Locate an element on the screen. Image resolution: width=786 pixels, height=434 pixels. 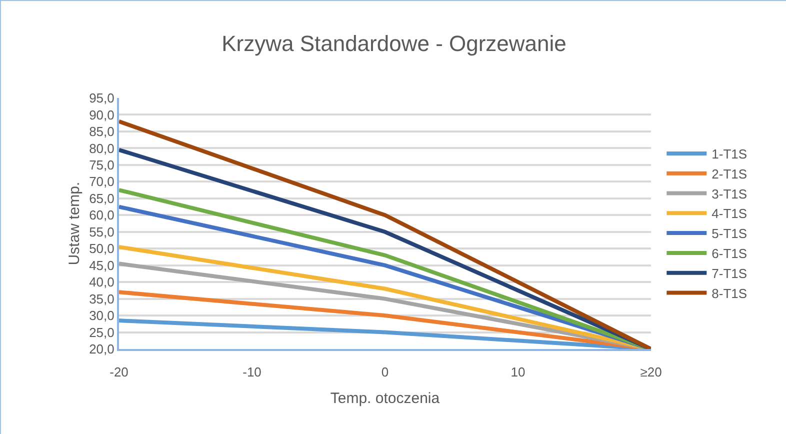
chart-title: Krzywa Standardowe - Ogrzewanie is located at coordinates (394, 43).